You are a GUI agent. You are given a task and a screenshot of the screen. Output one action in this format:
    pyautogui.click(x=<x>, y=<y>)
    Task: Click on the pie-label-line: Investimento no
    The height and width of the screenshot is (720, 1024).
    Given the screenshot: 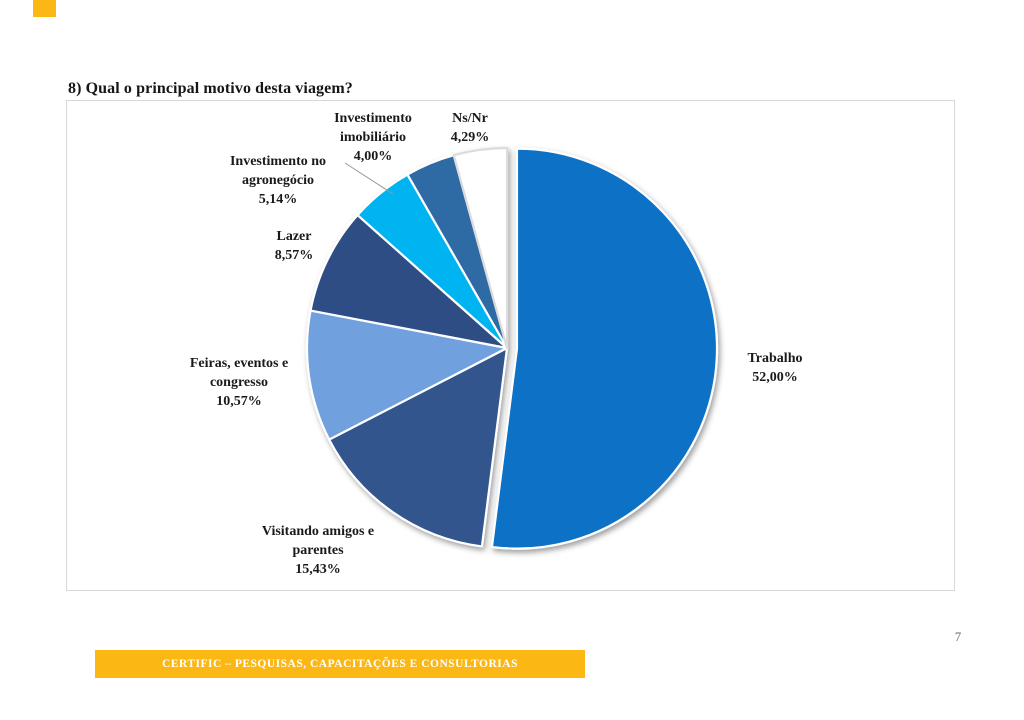 What is the action you would take?
    pyautogui.click(x=278, y=161)
    